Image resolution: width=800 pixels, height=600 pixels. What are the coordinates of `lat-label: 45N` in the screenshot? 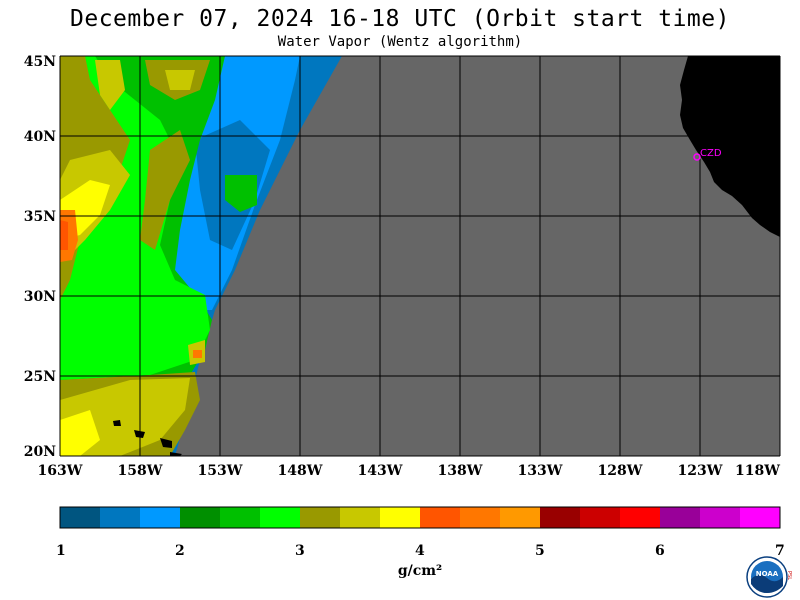 It's located at (40, 62).